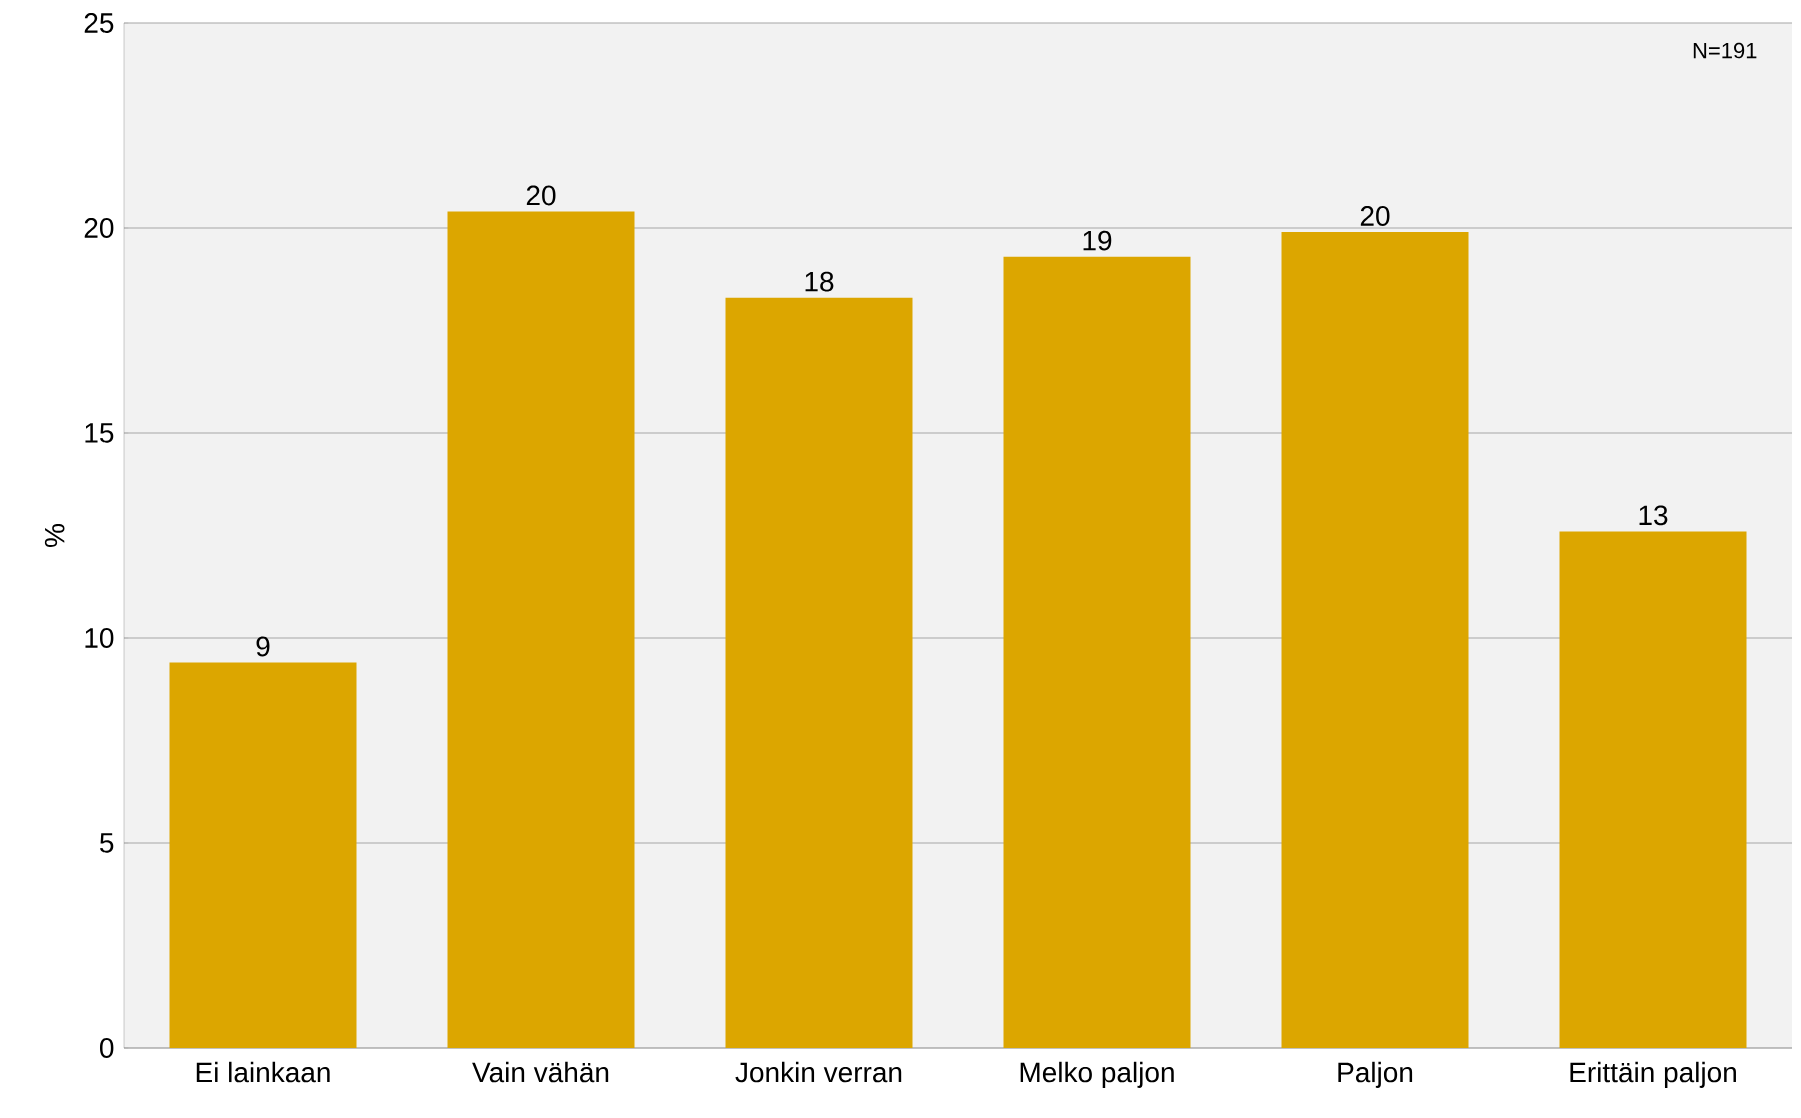 This screenshot has height=1118, width=1801. I want to click on data-label: 13, so click(1653, 515).